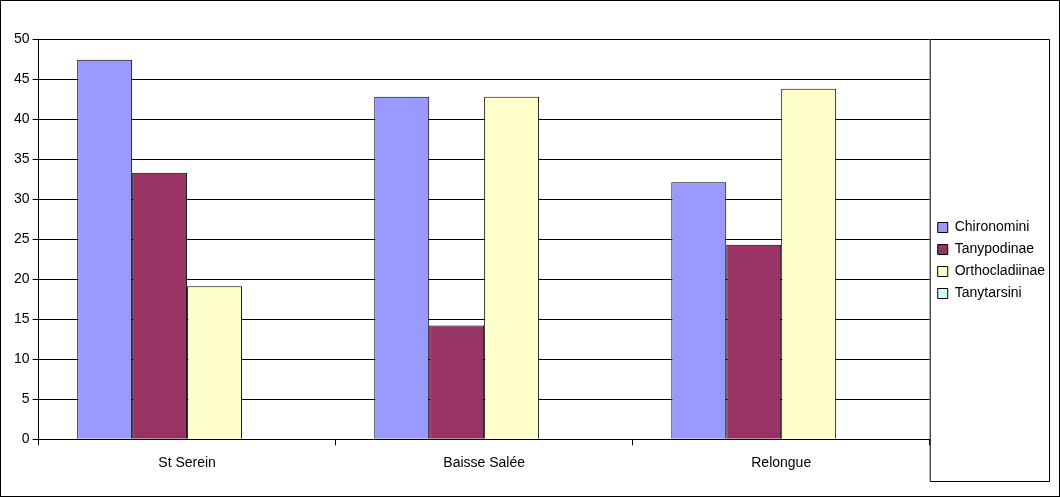 The image size is (1060, 497). Describe the element at coordinates (992, 226) in the screenshot. I see `legend-label: Chironomini` at that location.